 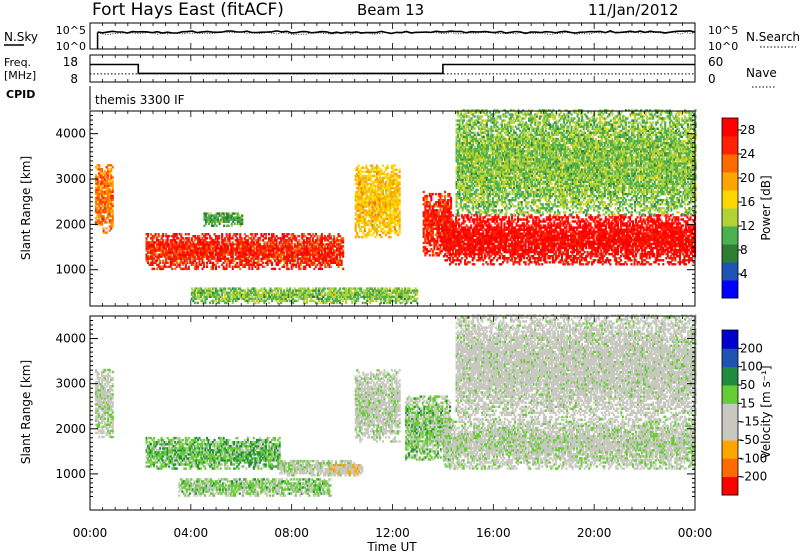 I want to click on nave-label: Nave, so click(x=761, y=73).